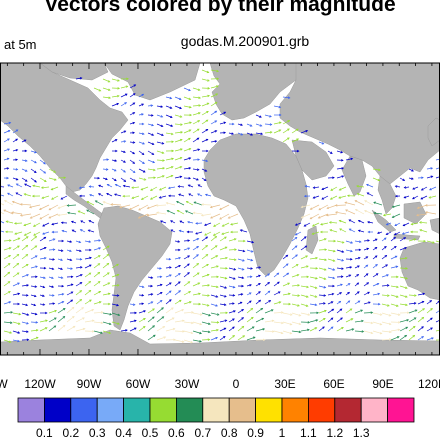 Image resolution: width=440 pixels, height=440 pixels. Describe the element at coordinates (382, 384) in the screenshot. I see `lon-label: 90E` at that location.